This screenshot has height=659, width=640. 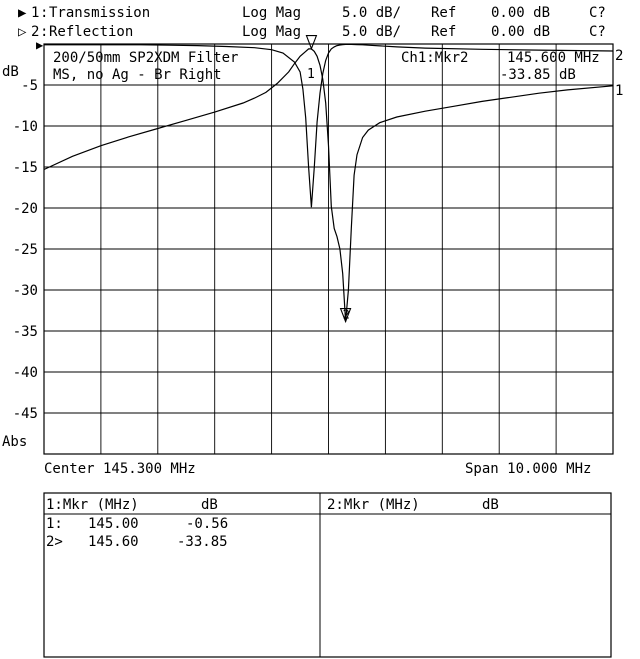 What do you see at coordinates (10, 72) in the screenshot?
I see `y-unit-label: dB` at bounding box center [10, 72].